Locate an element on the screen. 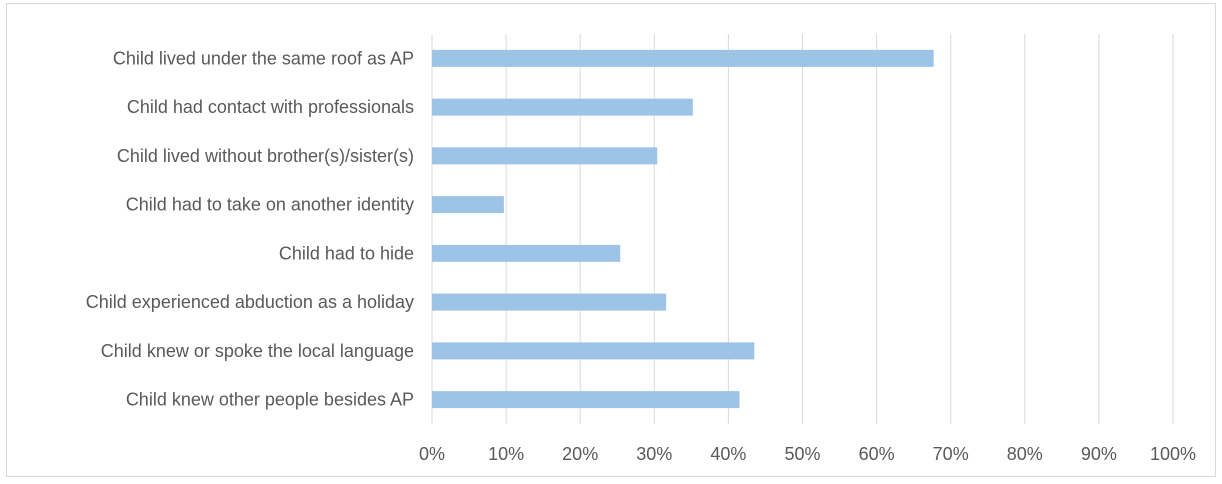 This screenshot has width=1222, height=484. x-tick-label: 100% is located at coordinates (1173, 454).